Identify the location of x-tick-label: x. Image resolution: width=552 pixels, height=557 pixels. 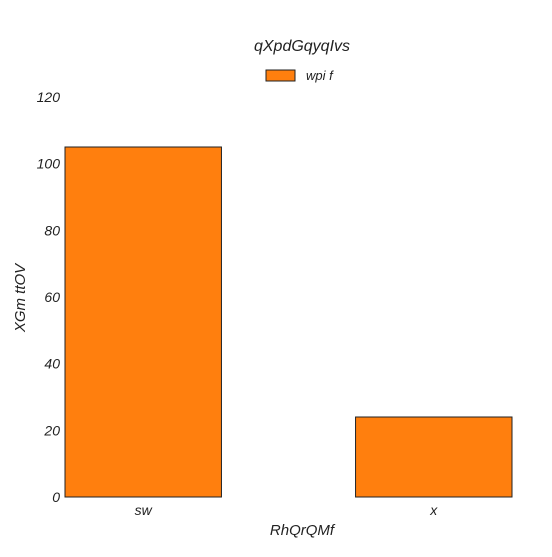
(433, 510).